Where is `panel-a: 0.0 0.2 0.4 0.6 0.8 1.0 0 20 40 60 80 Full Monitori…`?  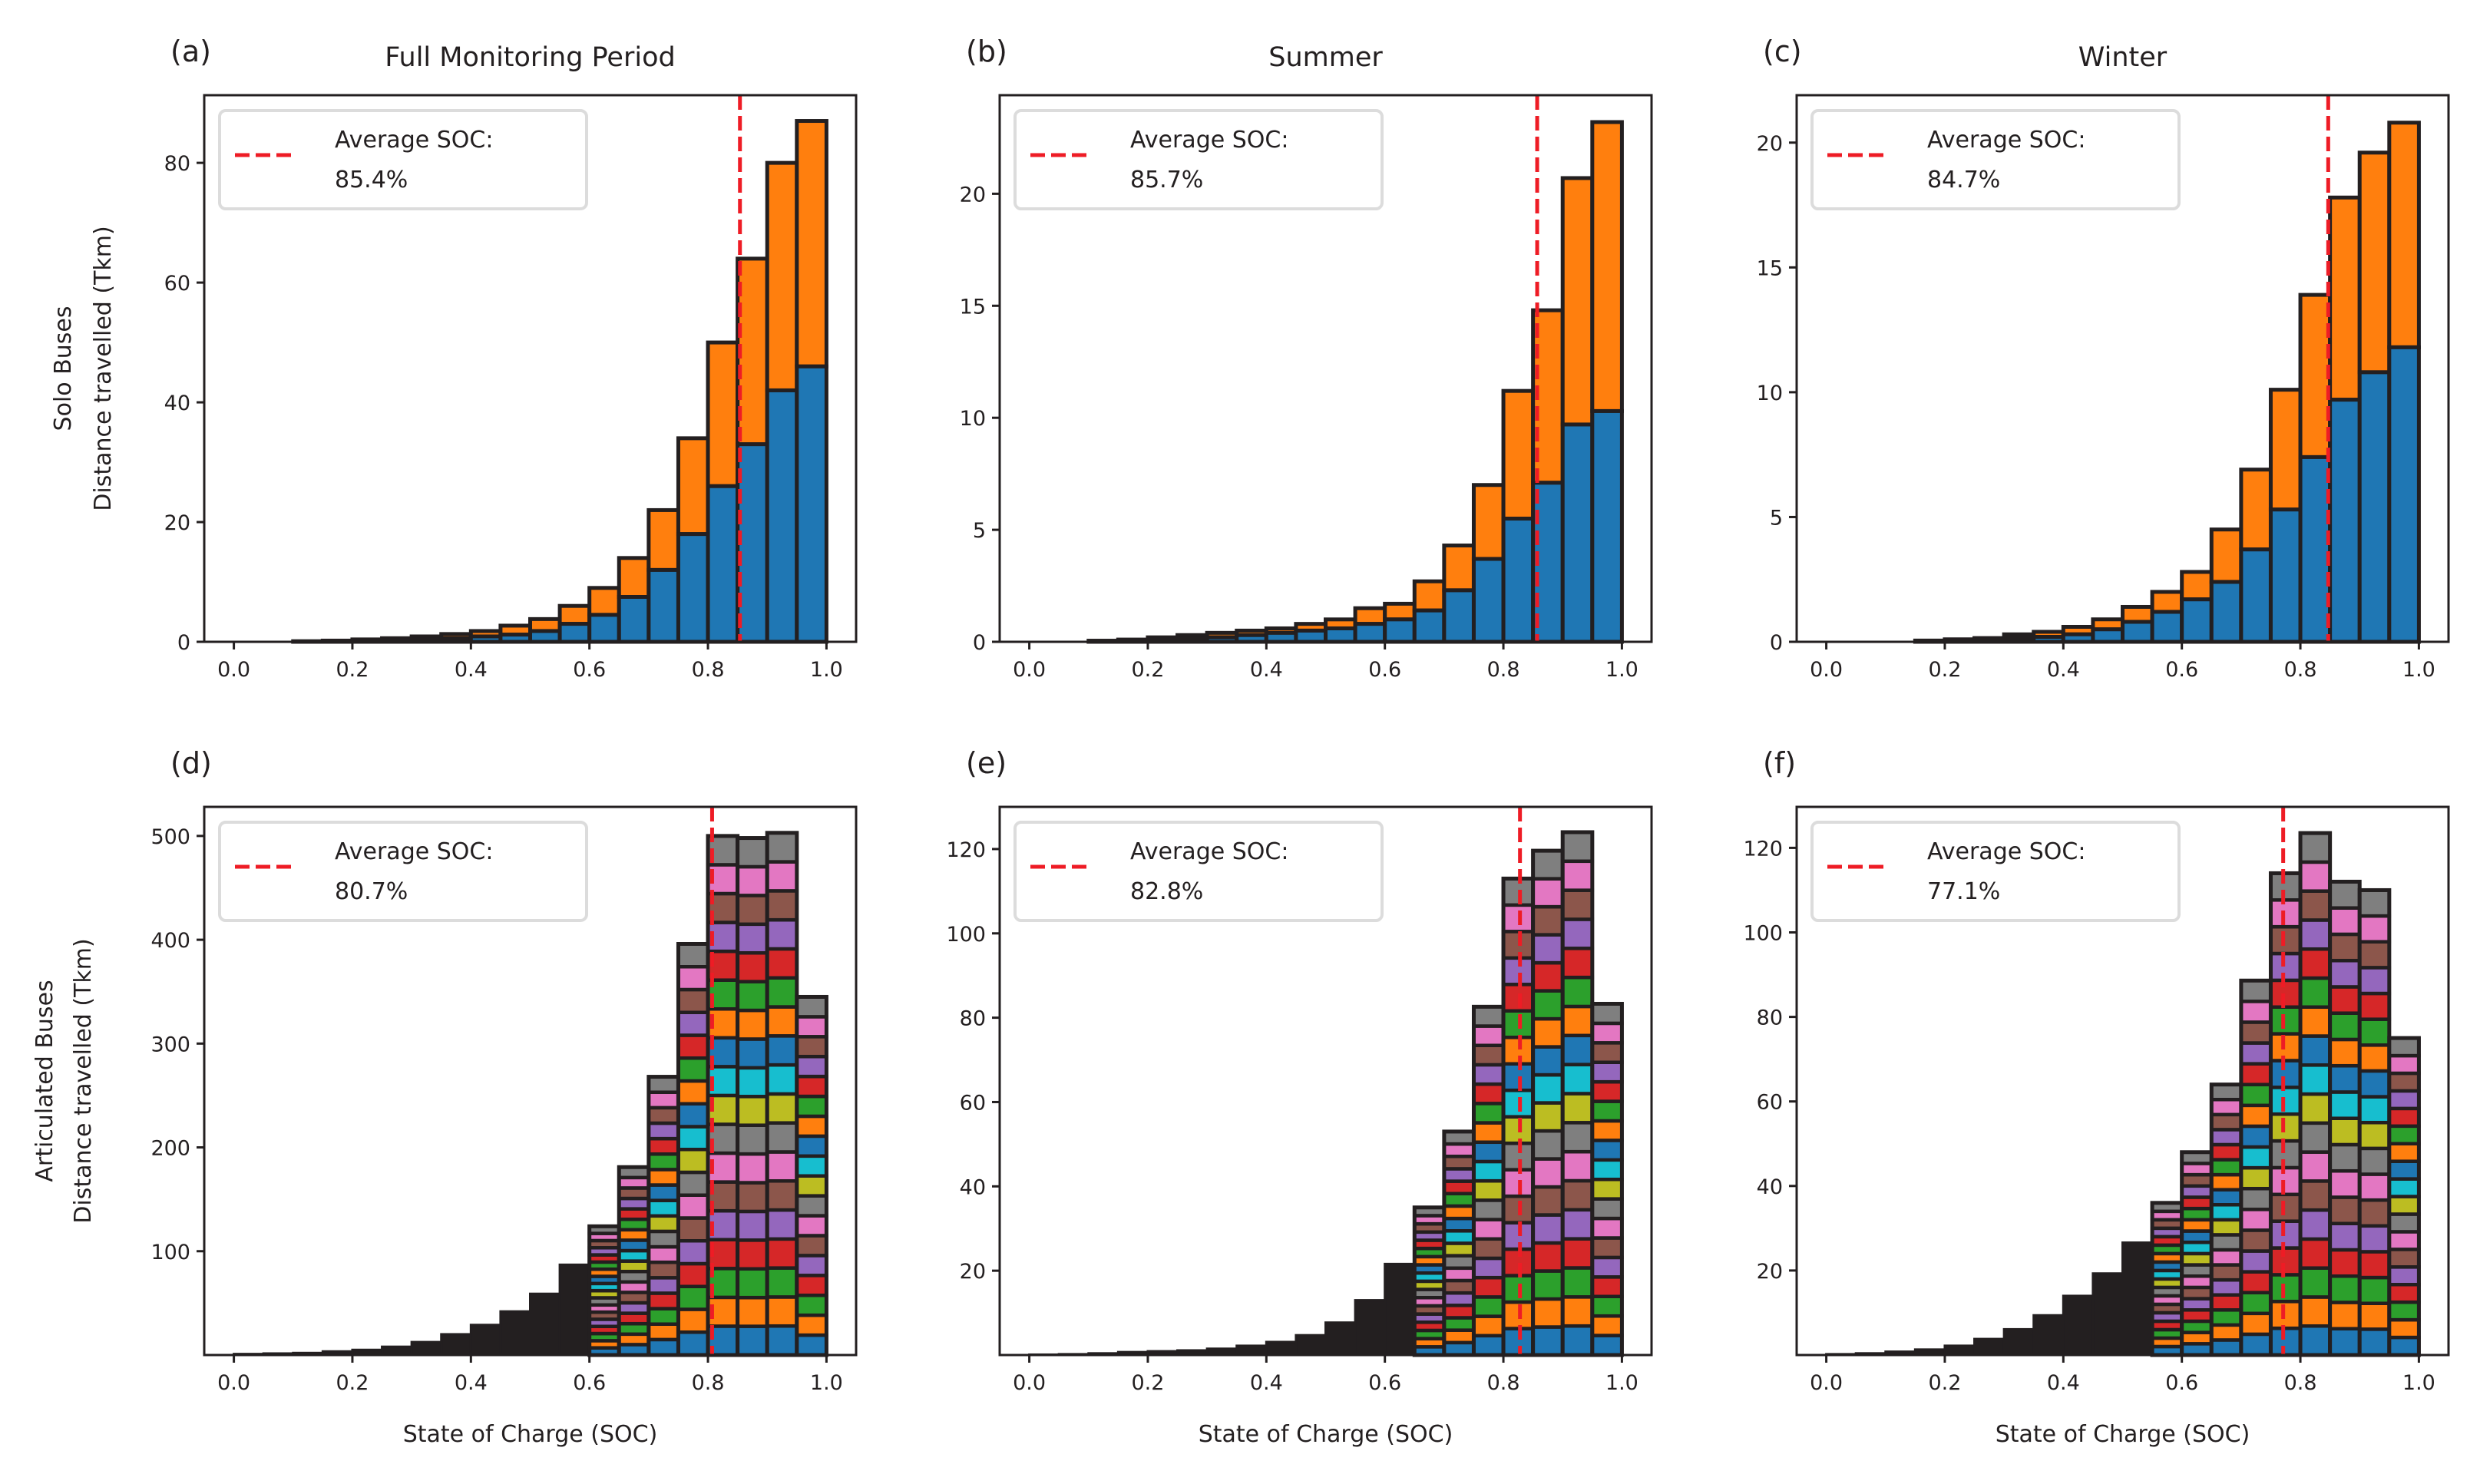
panel-a: 0.0 0.2 0.4 0.6 0.8 1.0 0 20 40 60 80 Full Monitori… is located at coordinates (511, 358).